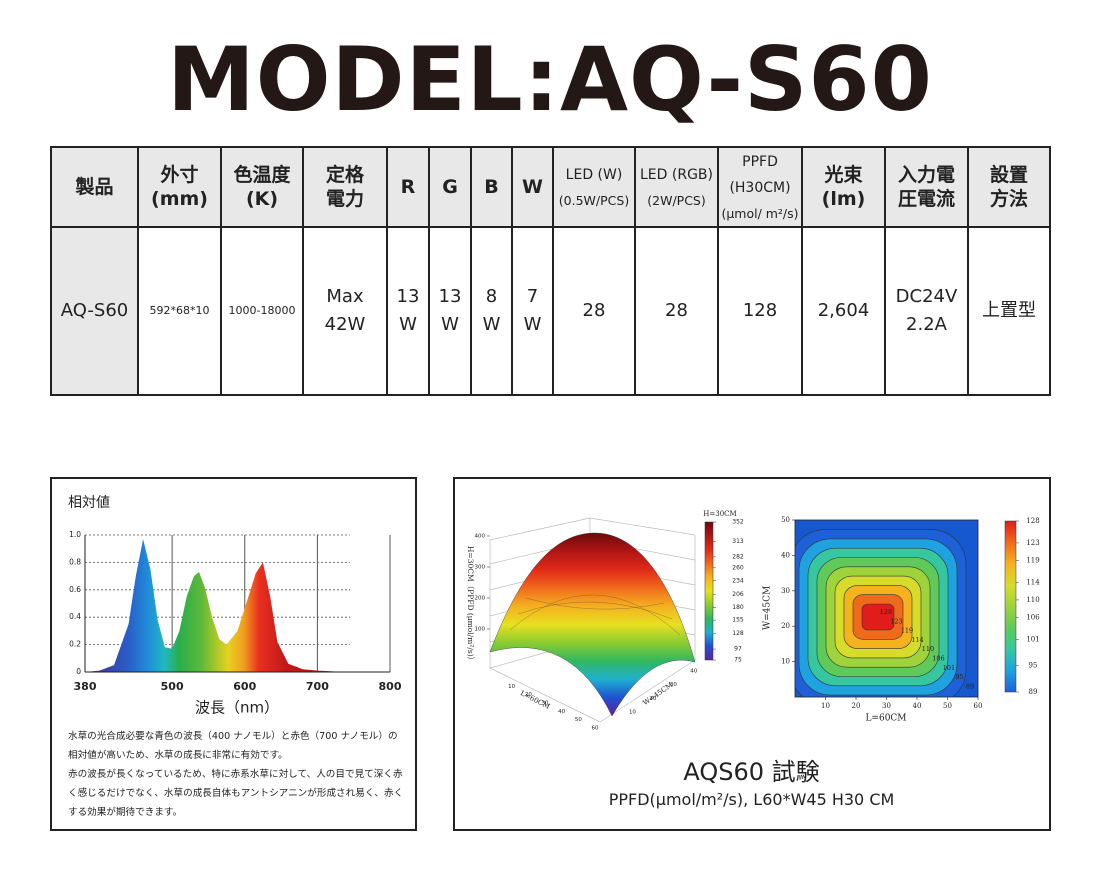 The height and width of the screenshot is (880, 1100). Describe the element at coordinates (926, 296) in the screenshot. I see `cell-text: DC24V` at that location.